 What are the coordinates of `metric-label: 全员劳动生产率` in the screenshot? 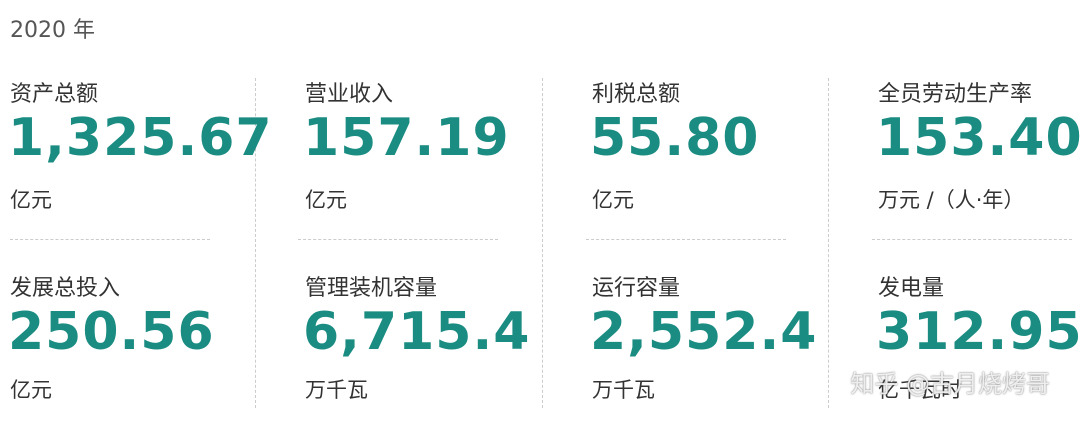 It's located at (955, 94).